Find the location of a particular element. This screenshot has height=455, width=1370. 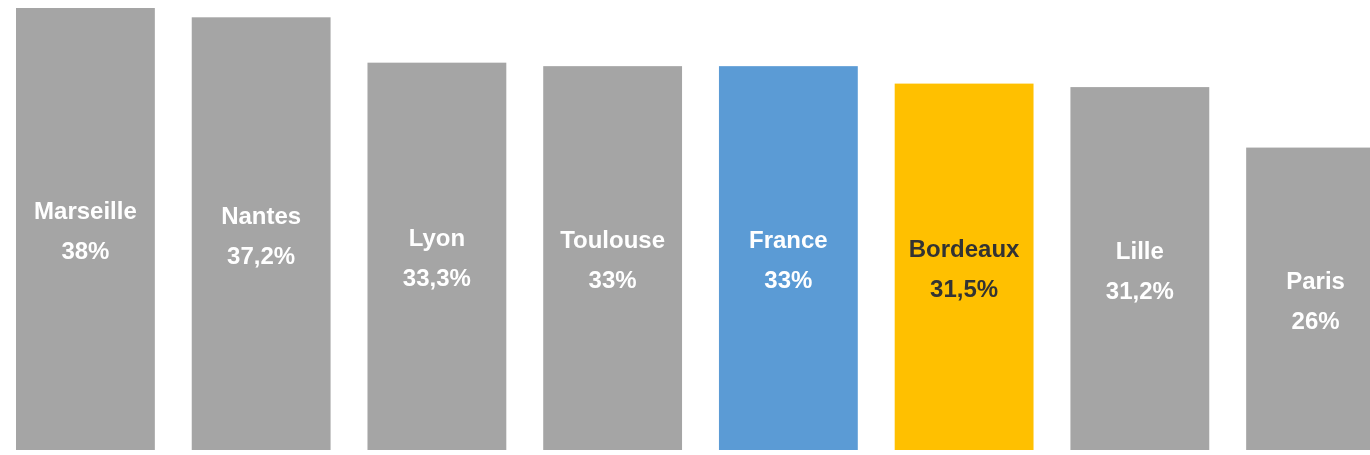

x-tick-label: France is located at coordinates (788, 240).